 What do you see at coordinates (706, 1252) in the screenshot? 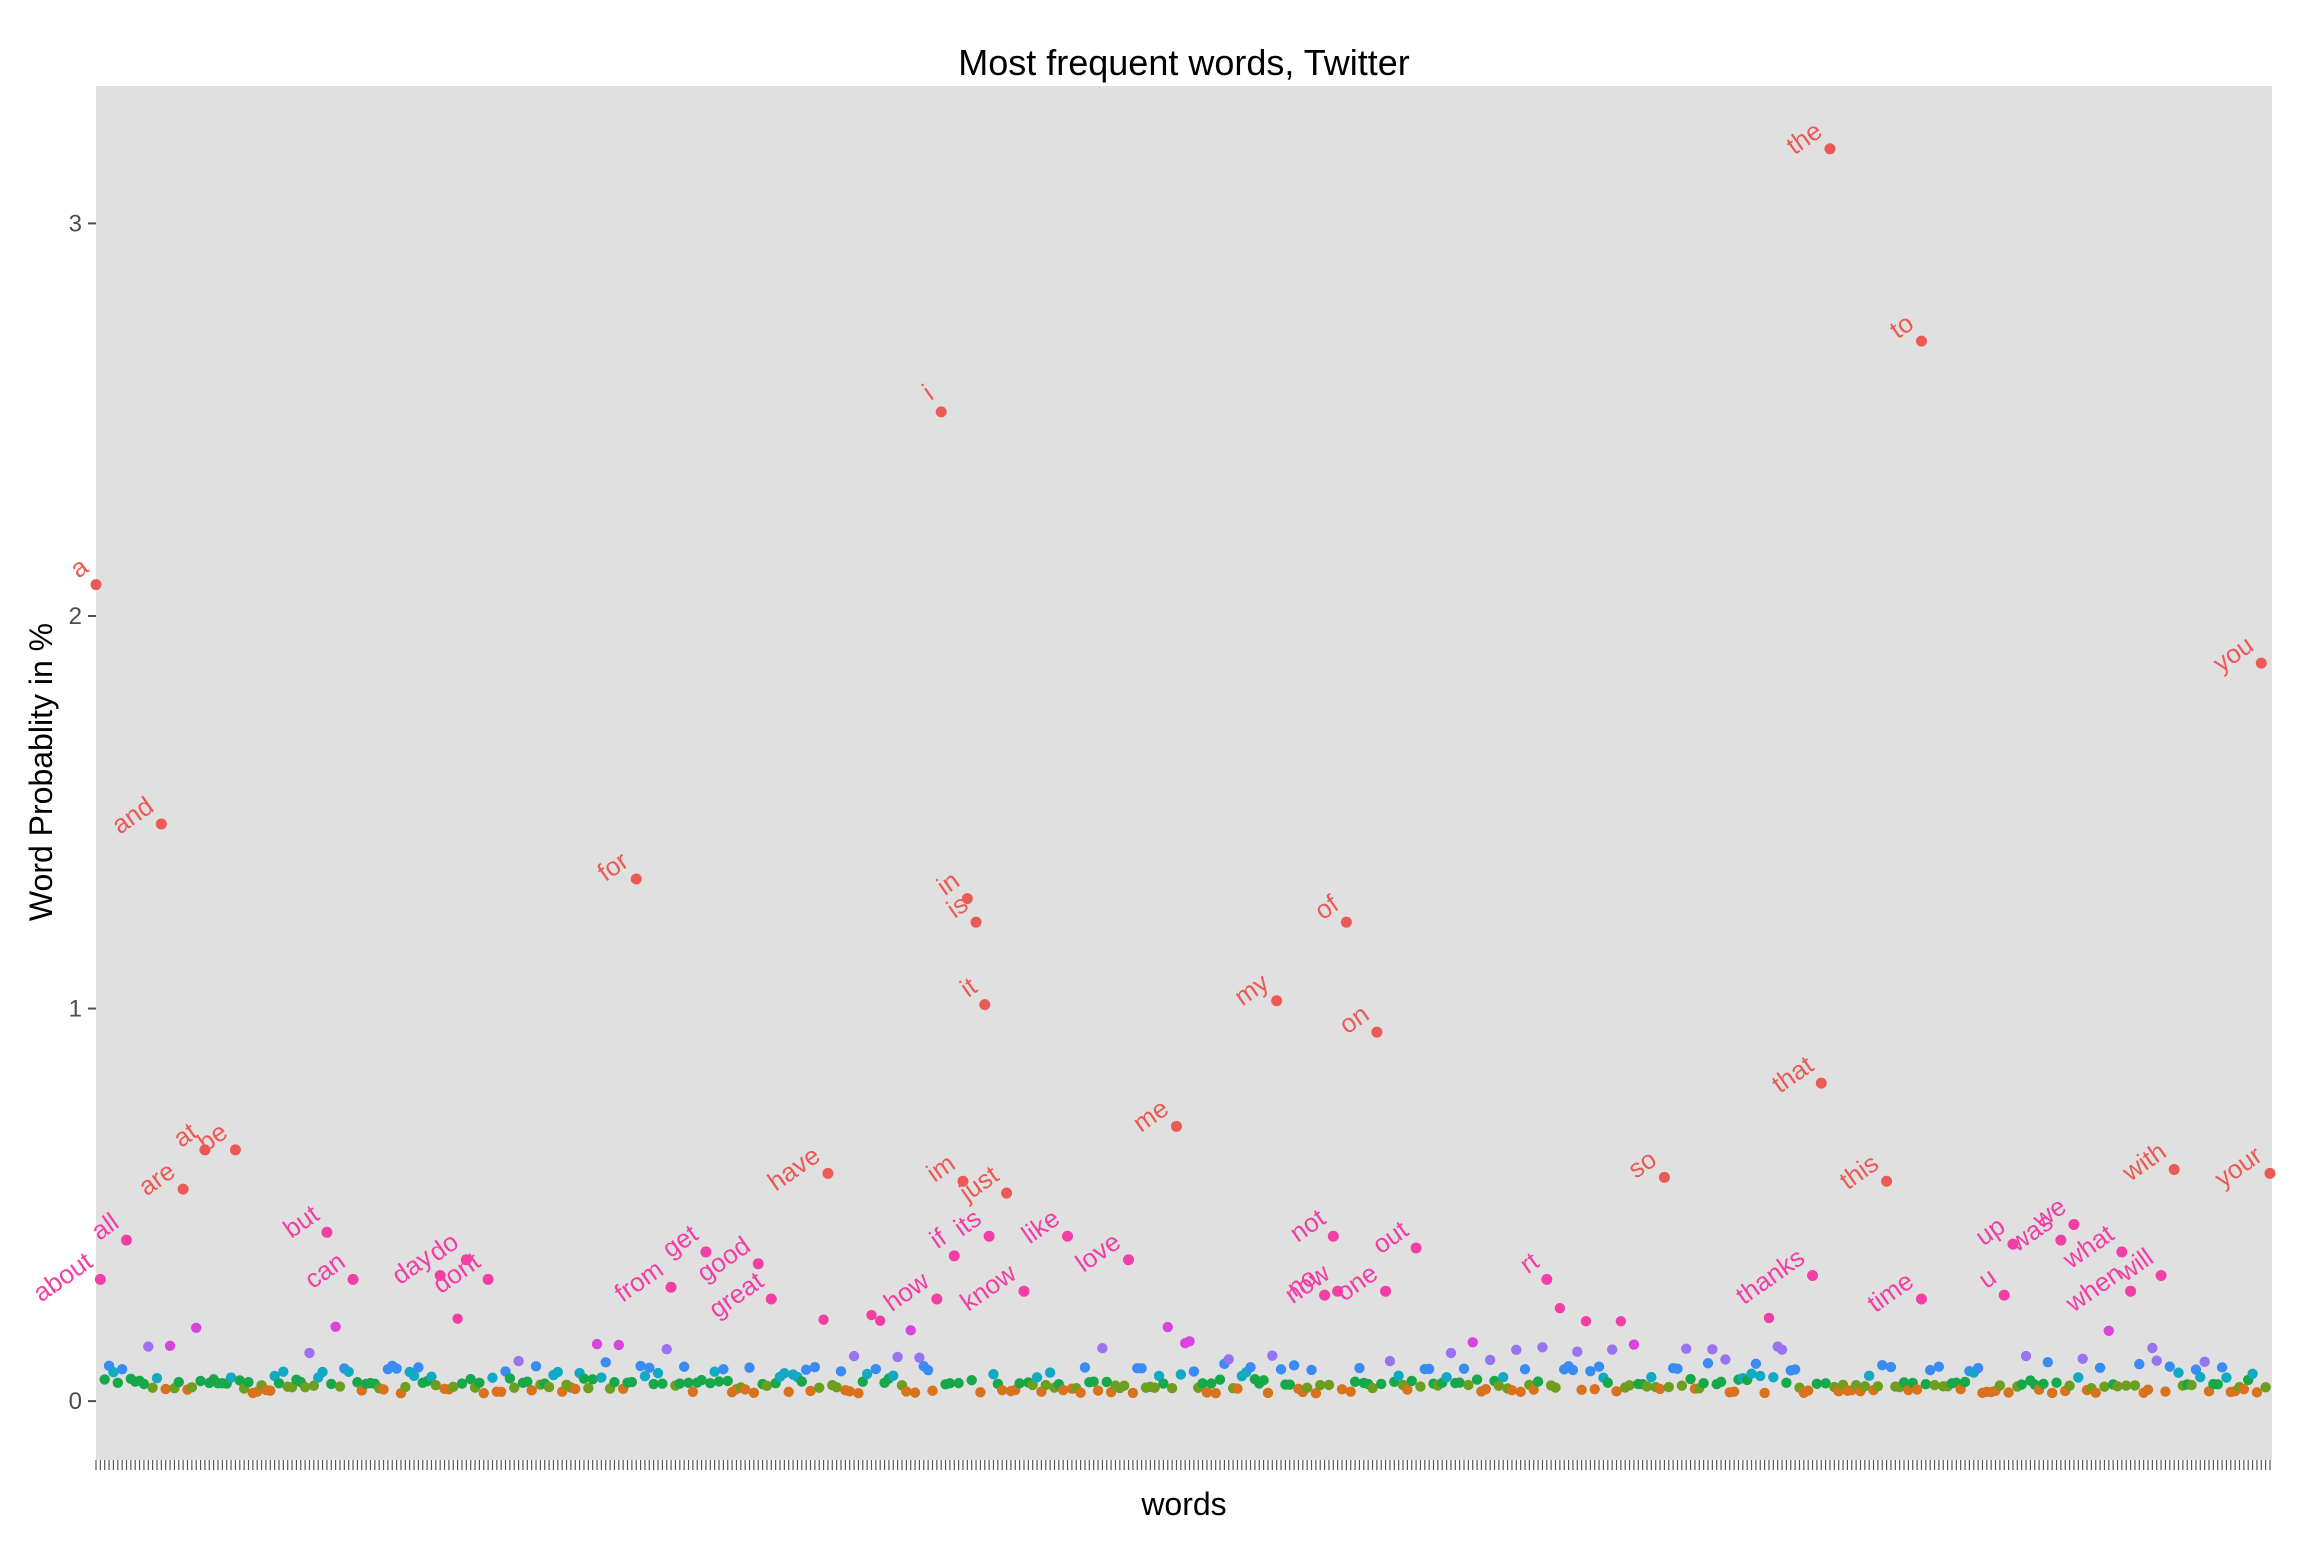
I see `data-point-get` at bounding box center [706, 1252].